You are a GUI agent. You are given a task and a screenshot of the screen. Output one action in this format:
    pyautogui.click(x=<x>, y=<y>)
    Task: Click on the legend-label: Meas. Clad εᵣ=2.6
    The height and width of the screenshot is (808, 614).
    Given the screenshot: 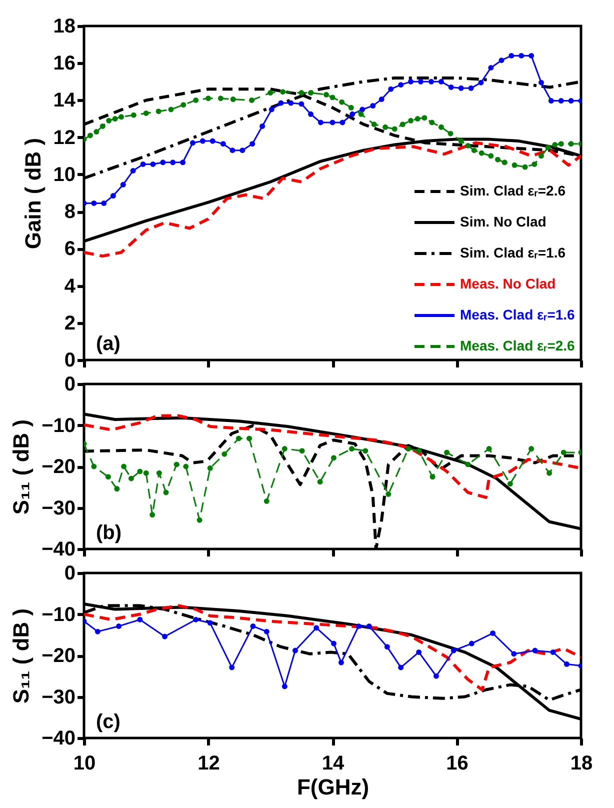 What is the action you would take?
    pyautogui.click(x=518, y=346)
    